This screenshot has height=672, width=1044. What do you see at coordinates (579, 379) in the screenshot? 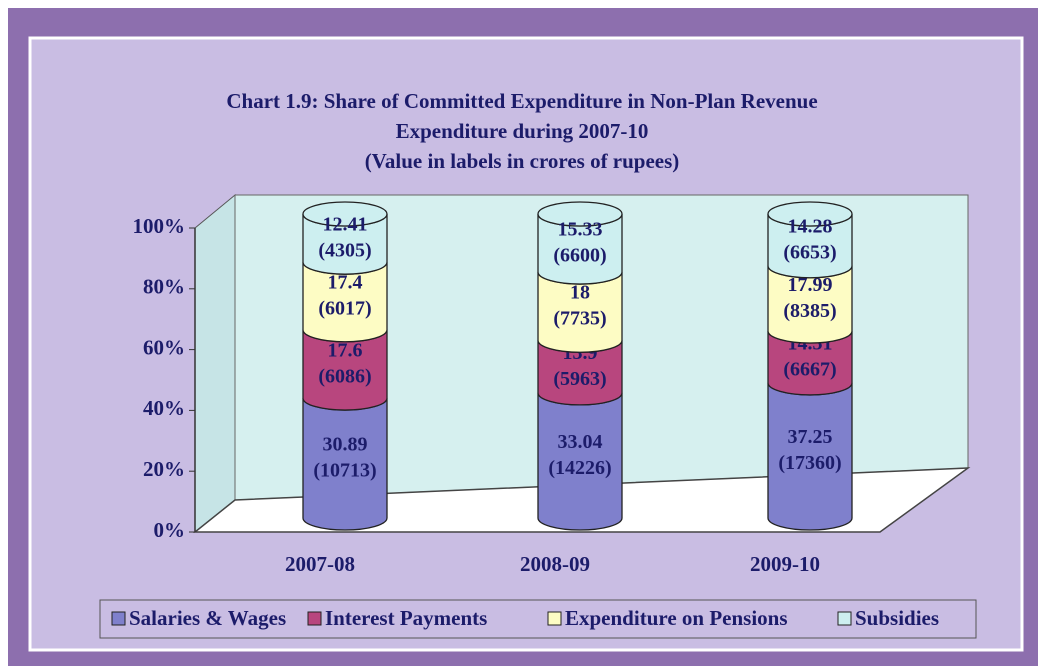
I see `amount-label: (5963)` at bounding box center [579, 379].